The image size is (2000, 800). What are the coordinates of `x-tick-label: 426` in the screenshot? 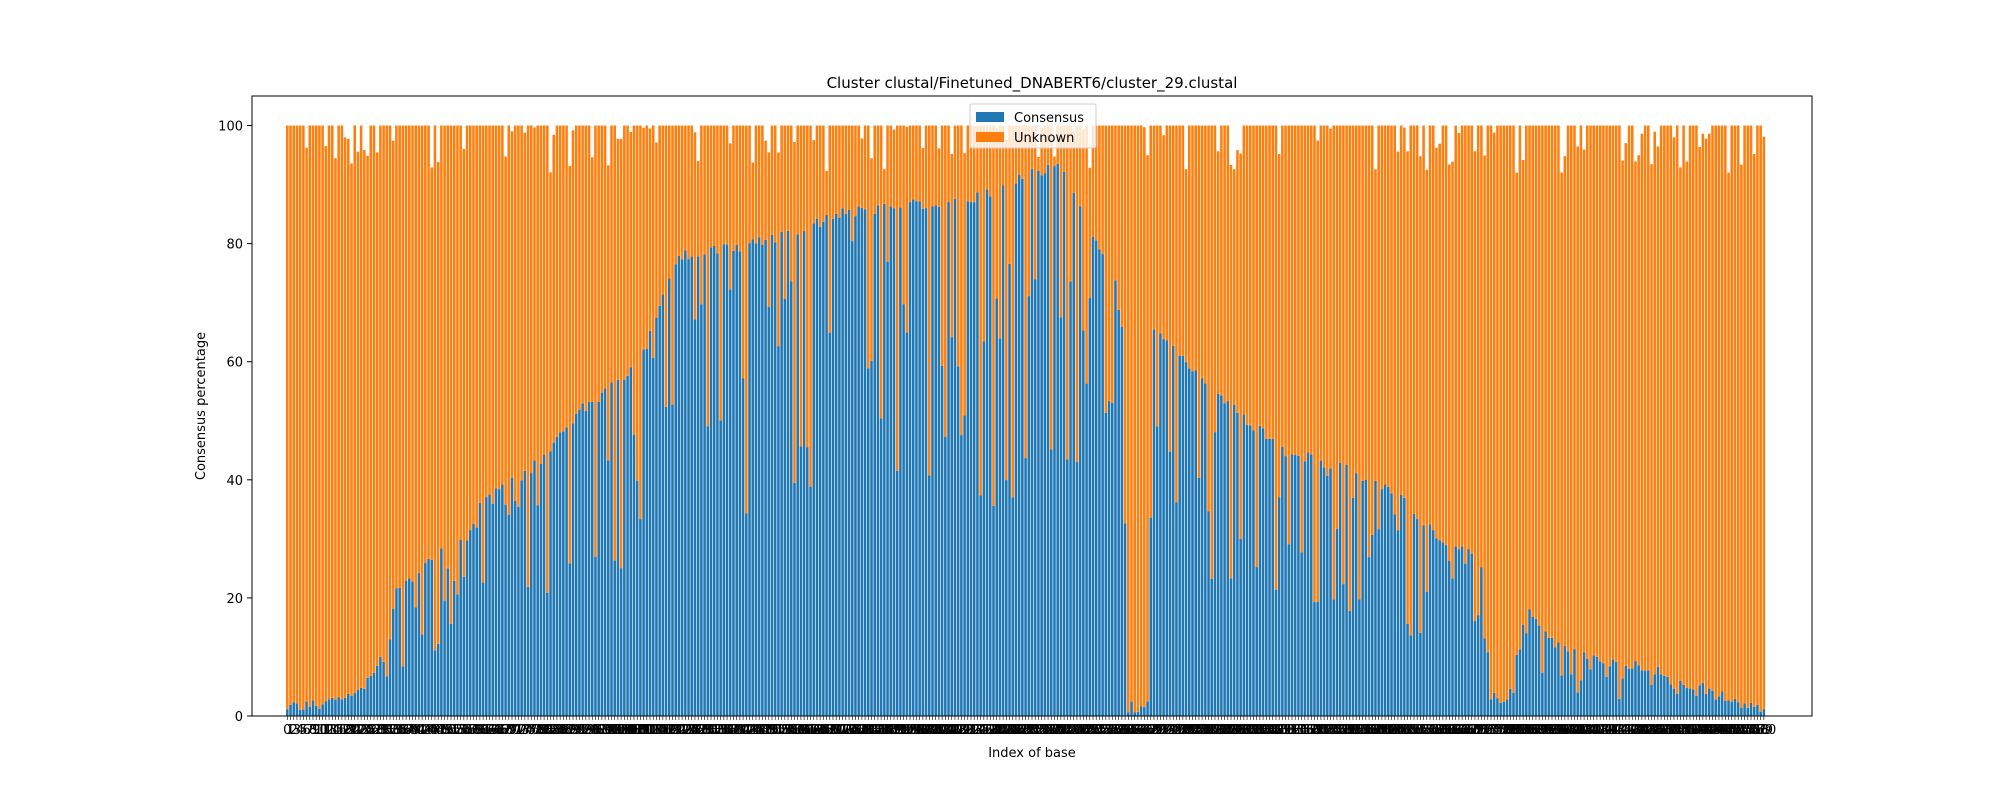 It's located at (1654, 730).